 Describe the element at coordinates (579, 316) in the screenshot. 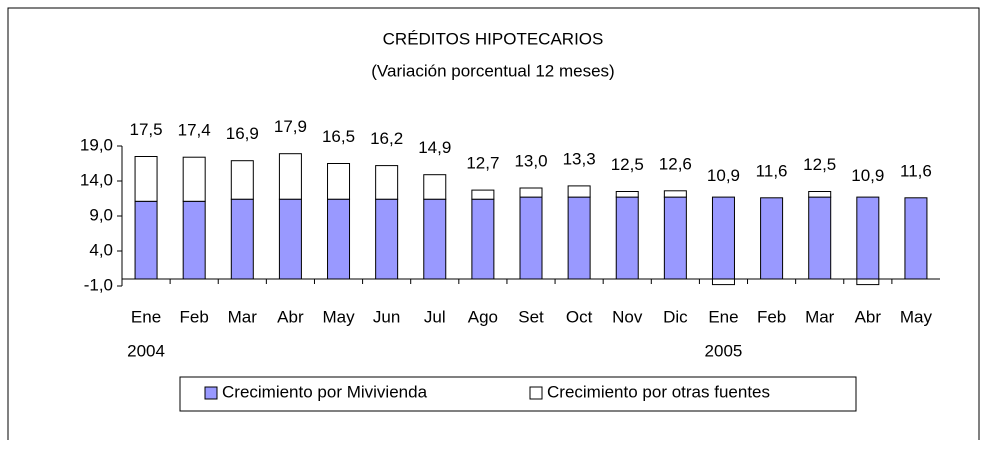

I see `x-tick-label: Oct` at that location.